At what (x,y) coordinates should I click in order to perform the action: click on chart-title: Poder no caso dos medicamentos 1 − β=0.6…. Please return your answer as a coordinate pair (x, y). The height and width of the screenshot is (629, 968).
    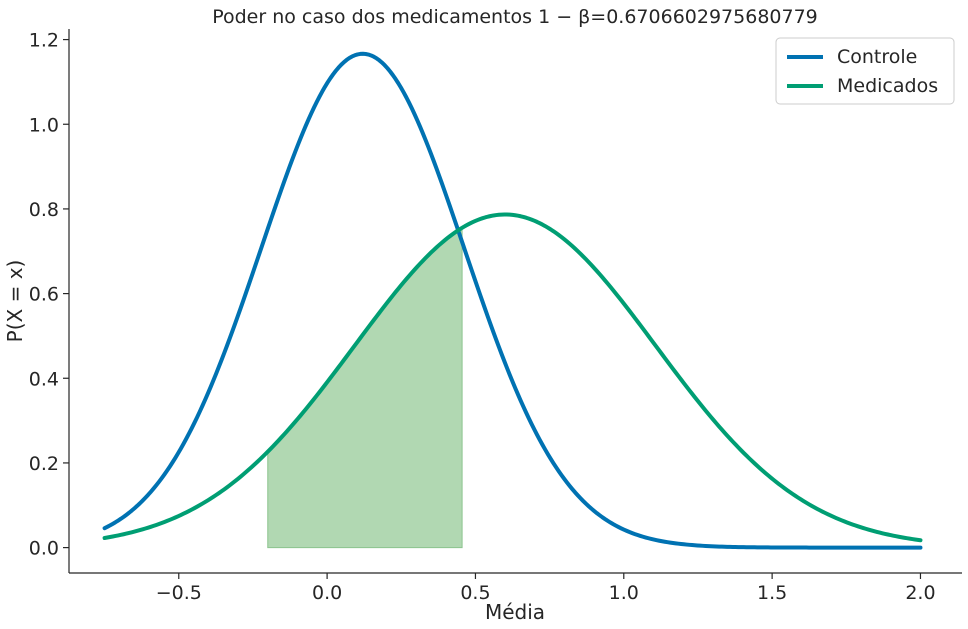
    Looking at the image, I should click on (515, 17).